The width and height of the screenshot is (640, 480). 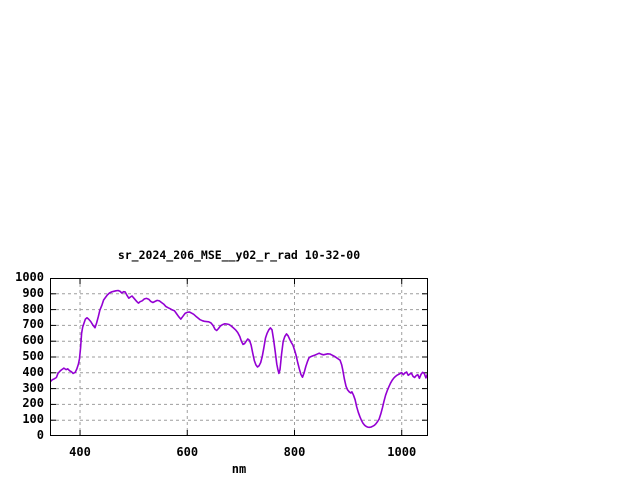 What do you see at coordinates (33, 356) in the screenshot?
I see `y-axis-tick-label: 500` at bounding box center [33, 356].